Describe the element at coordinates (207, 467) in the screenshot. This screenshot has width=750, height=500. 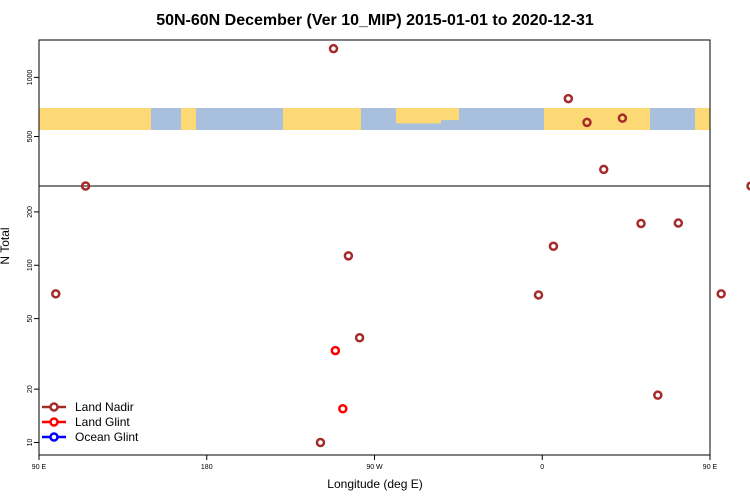
I see `x-tick-label: 180` at that location.